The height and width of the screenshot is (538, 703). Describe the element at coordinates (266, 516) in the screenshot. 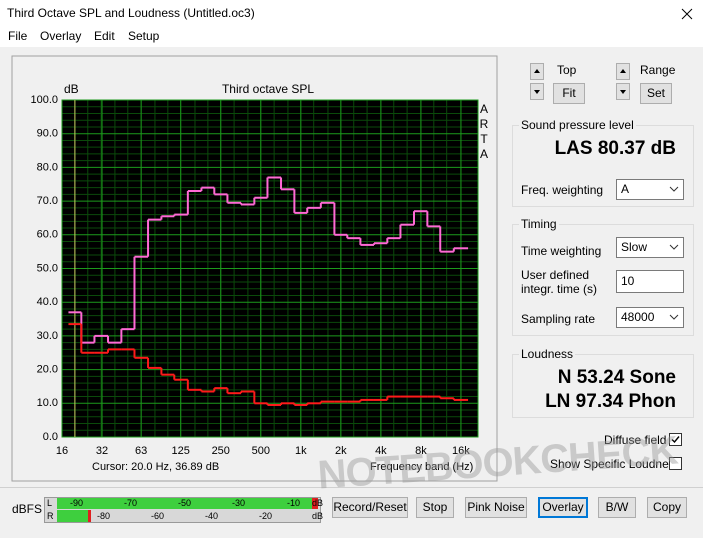

I see `meter-scale: -20` at that location.